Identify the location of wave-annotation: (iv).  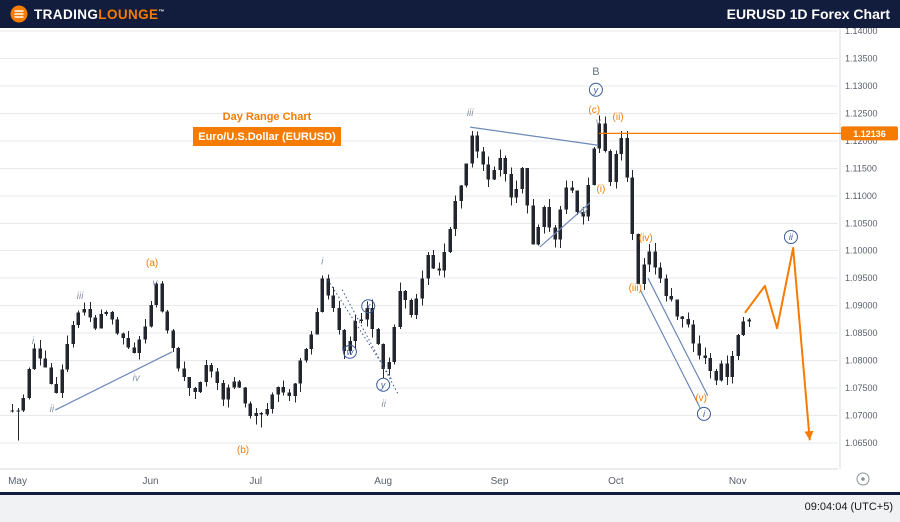
(646, 238).